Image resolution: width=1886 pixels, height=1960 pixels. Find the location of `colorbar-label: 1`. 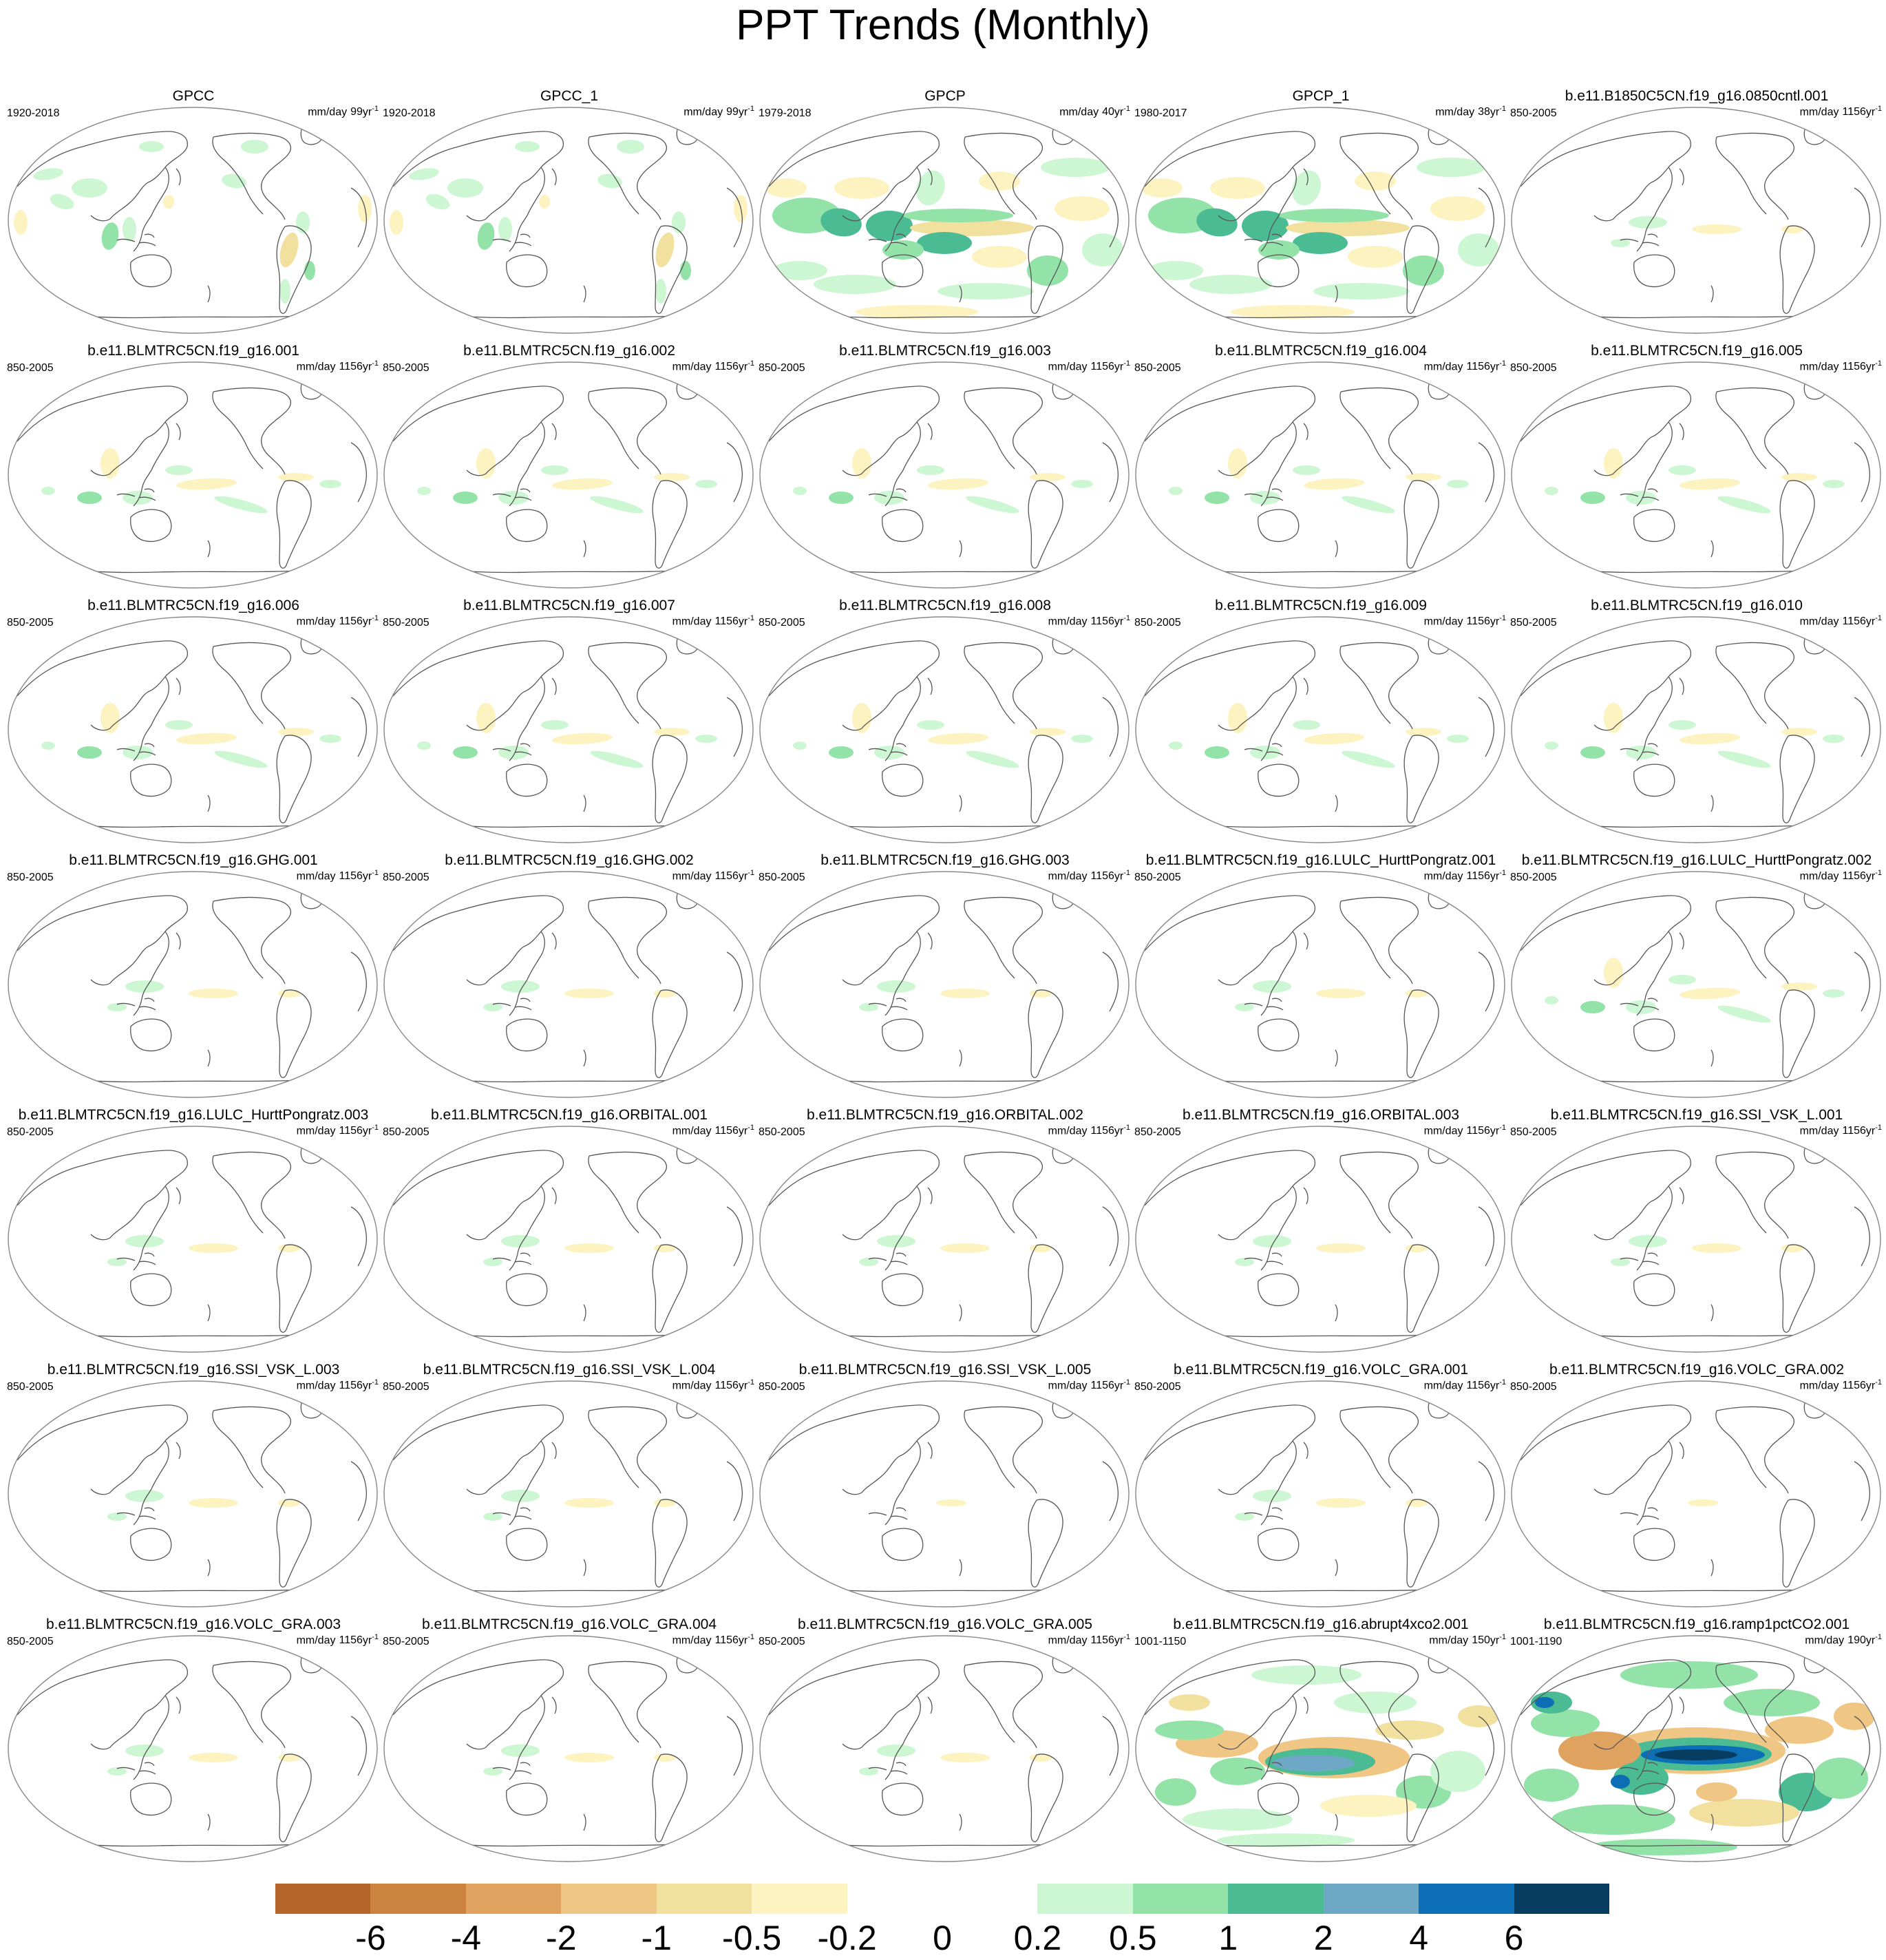

colorbar-label: 1 is located at coordinates (1228, 1938).